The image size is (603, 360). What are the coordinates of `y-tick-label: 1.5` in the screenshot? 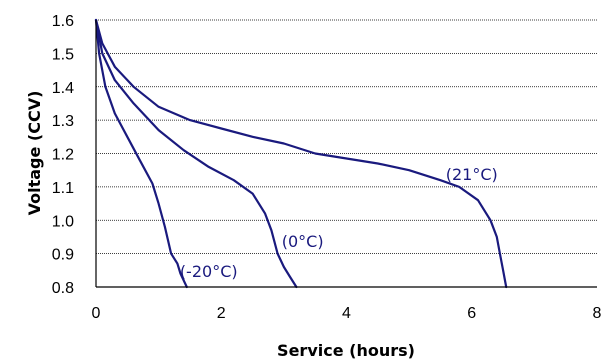 It's located at (63, 54).